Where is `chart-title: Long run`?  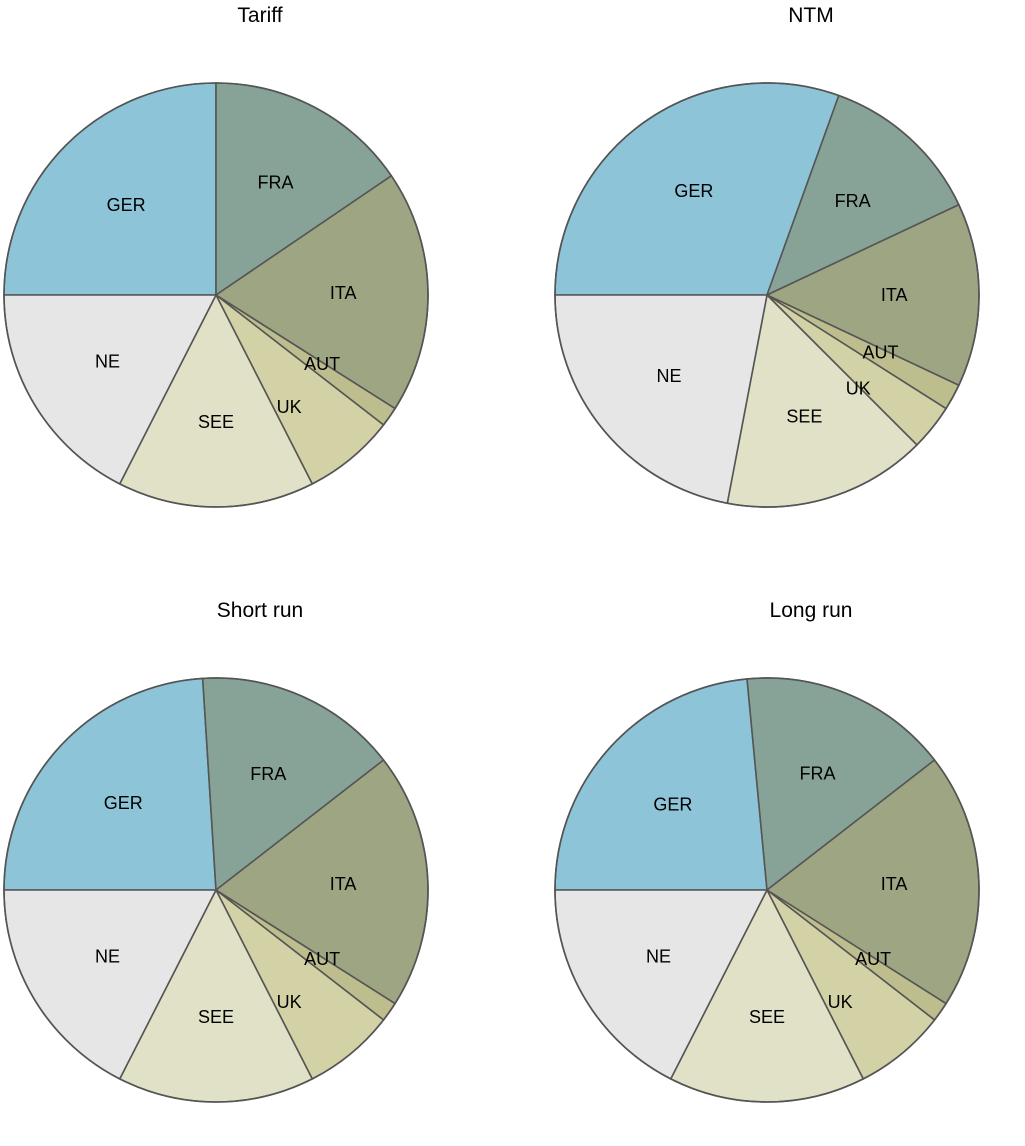
chart-title: Long run is located at coordinates (811, 610).